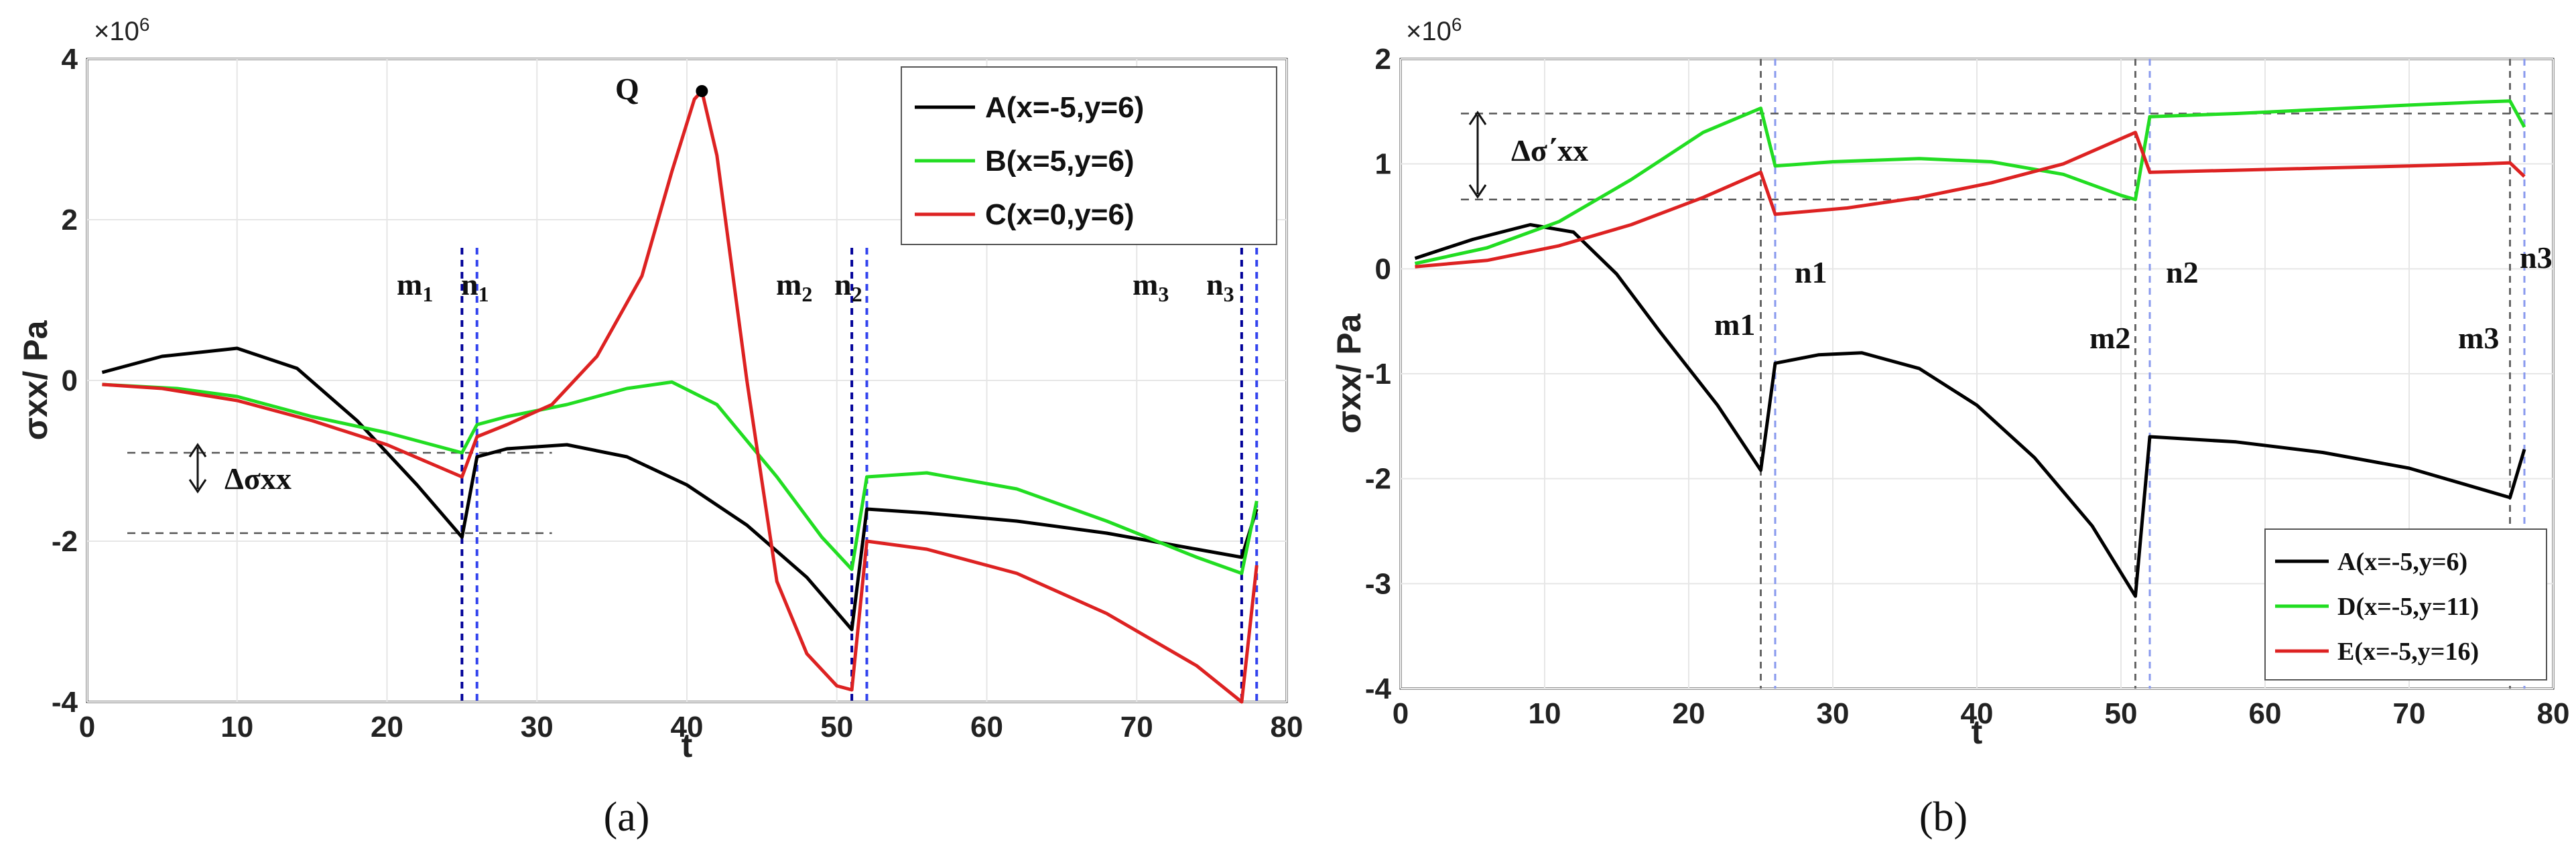 The height and width of the screenshot is (858, 2576). I want to click on b-y-tick-label: -4, so click(1378, 688).